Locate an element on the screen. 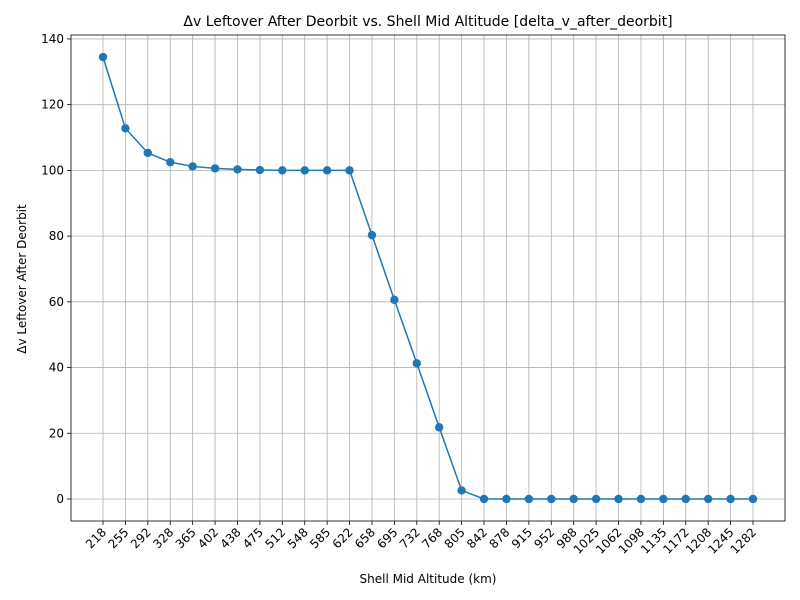 The image size is (800, 600). y-axis-label: Δv Leftover After Deorbit is located at coordinates (22, 279).